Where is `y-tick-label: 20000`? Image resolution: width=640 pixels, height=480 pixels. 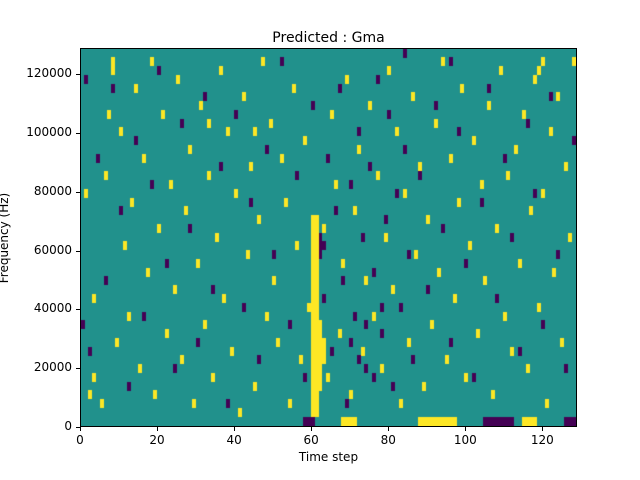
y-tick-label: 20000 is located at coordinates (52, 367).